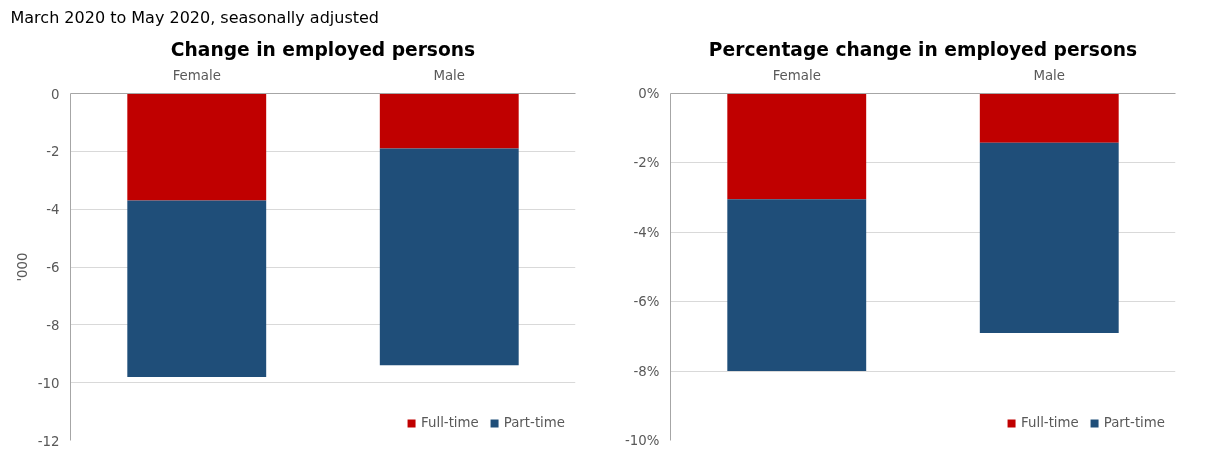 The width and height of the screenshot is (1217, 460). I want to click on chart-title: Percentage change in employed persons, so click(923, 49).